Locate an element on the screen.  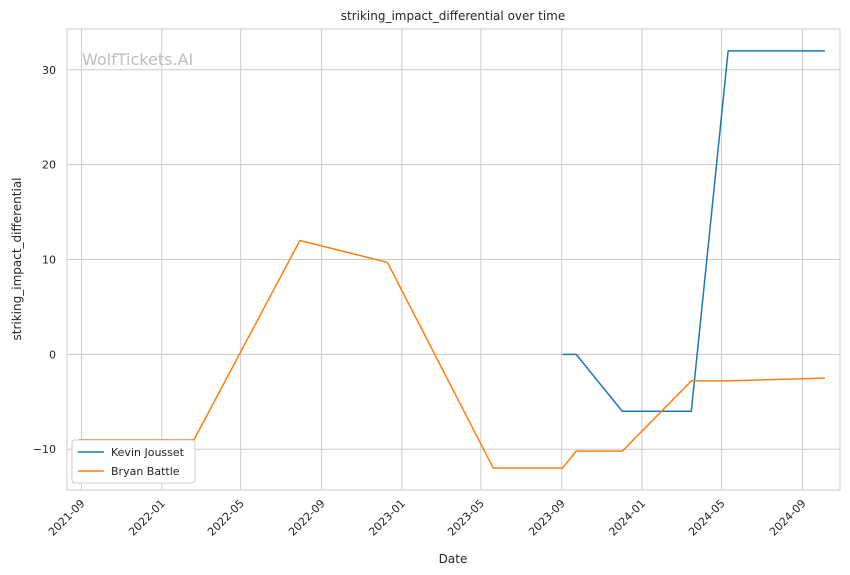
watermark-text: WolfTickets.AI is located at coordinates (137, 59).